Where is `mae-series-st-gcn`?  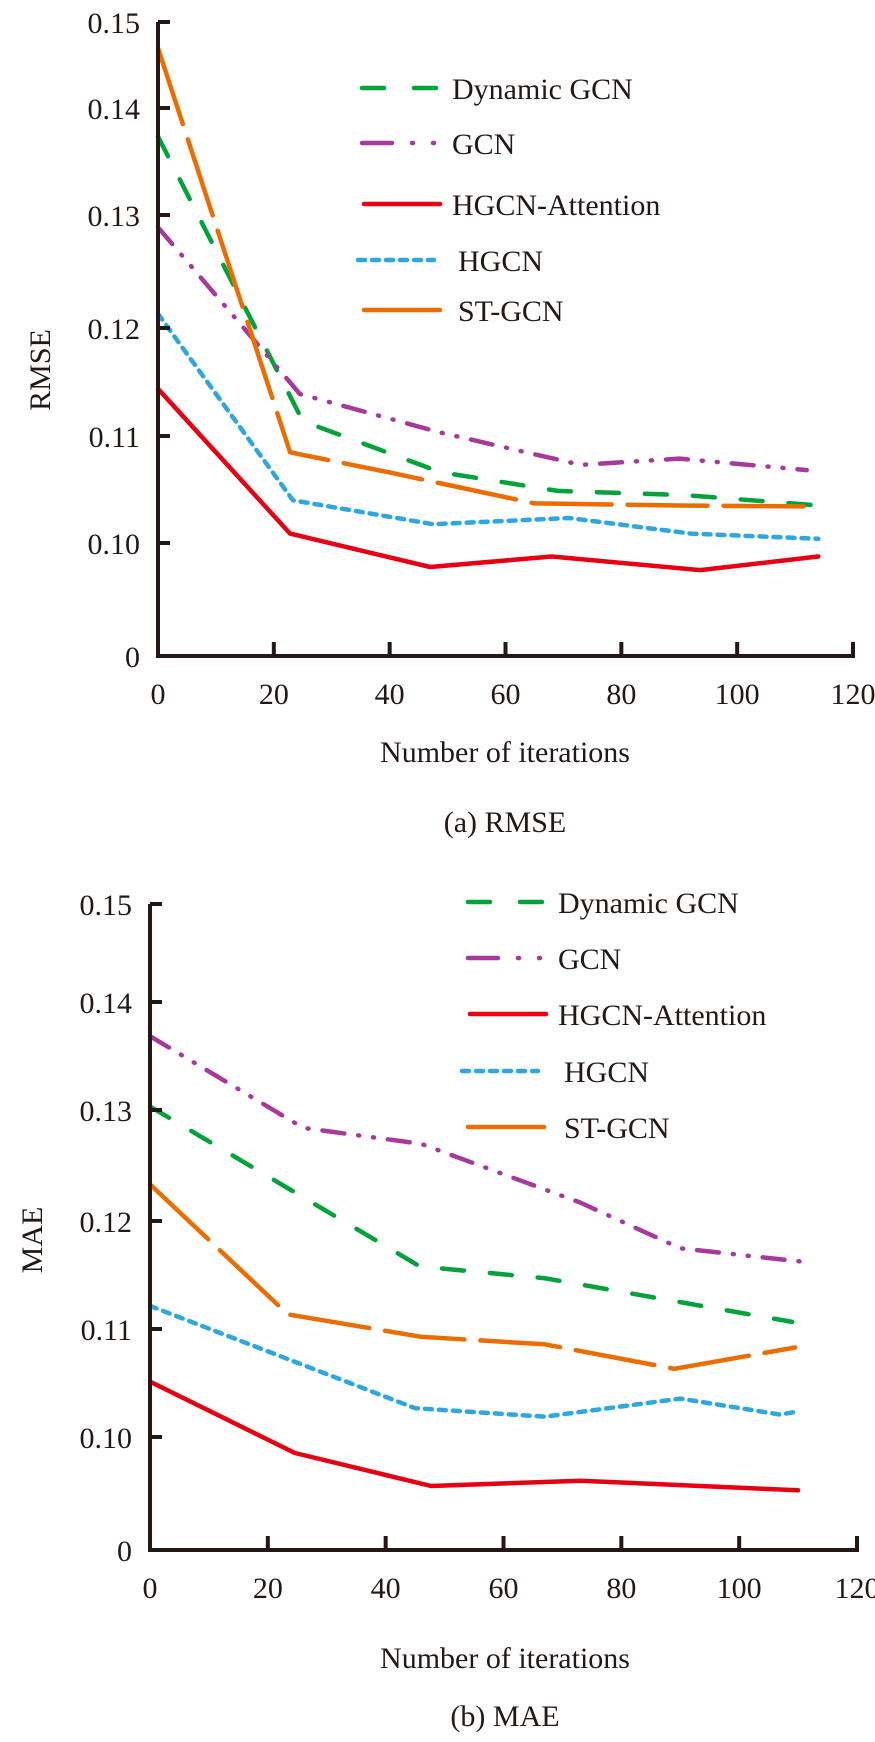 mae-series-st-gcn is located at coordinates (472, 1277).